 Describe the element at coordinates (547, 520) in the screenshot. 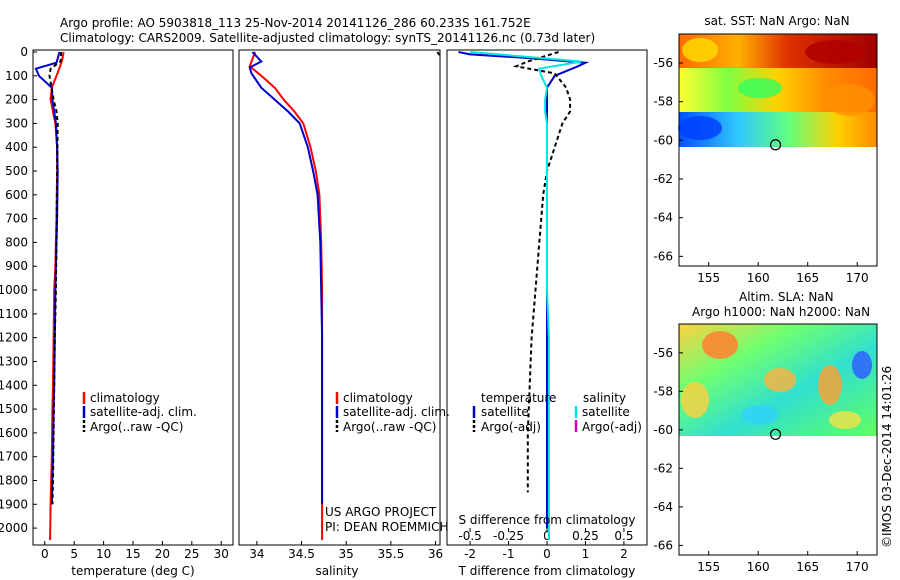

I see `s-difference-label: S difference from climatology` at that location.